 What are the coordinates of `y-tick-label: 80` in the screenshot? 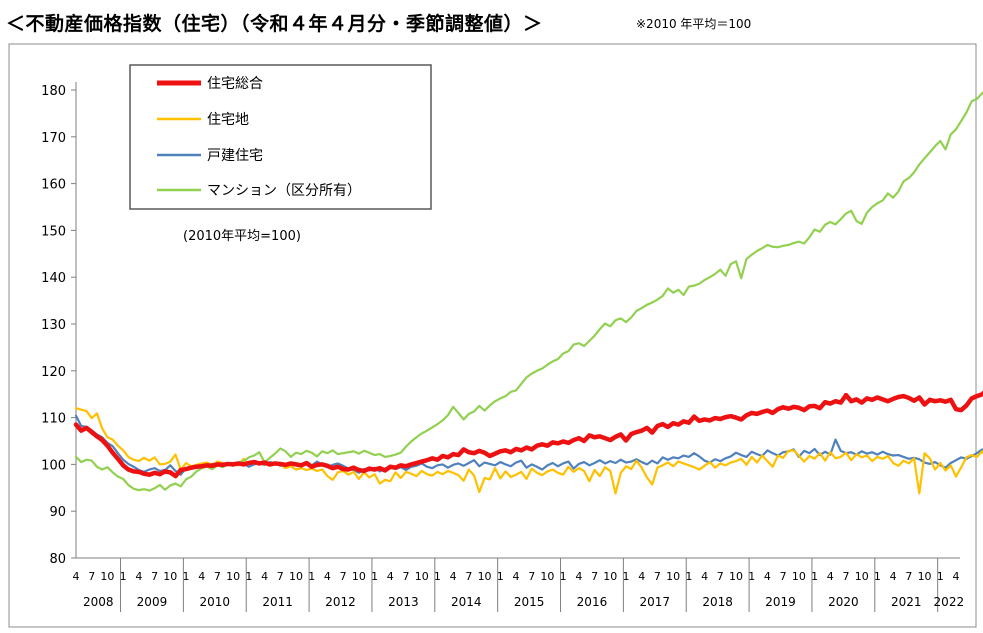 It's located at (57, 559).